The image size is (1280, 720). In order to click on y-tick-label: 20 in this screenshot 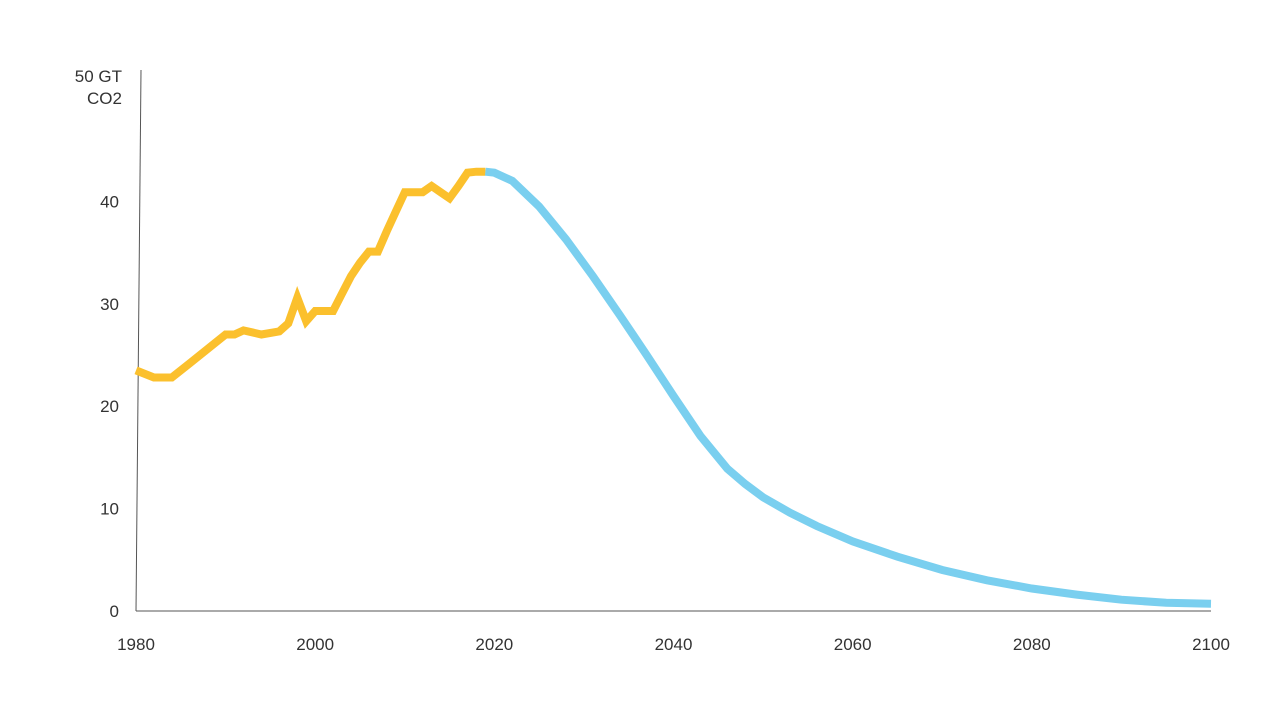, I will do `click(109, 406)`.